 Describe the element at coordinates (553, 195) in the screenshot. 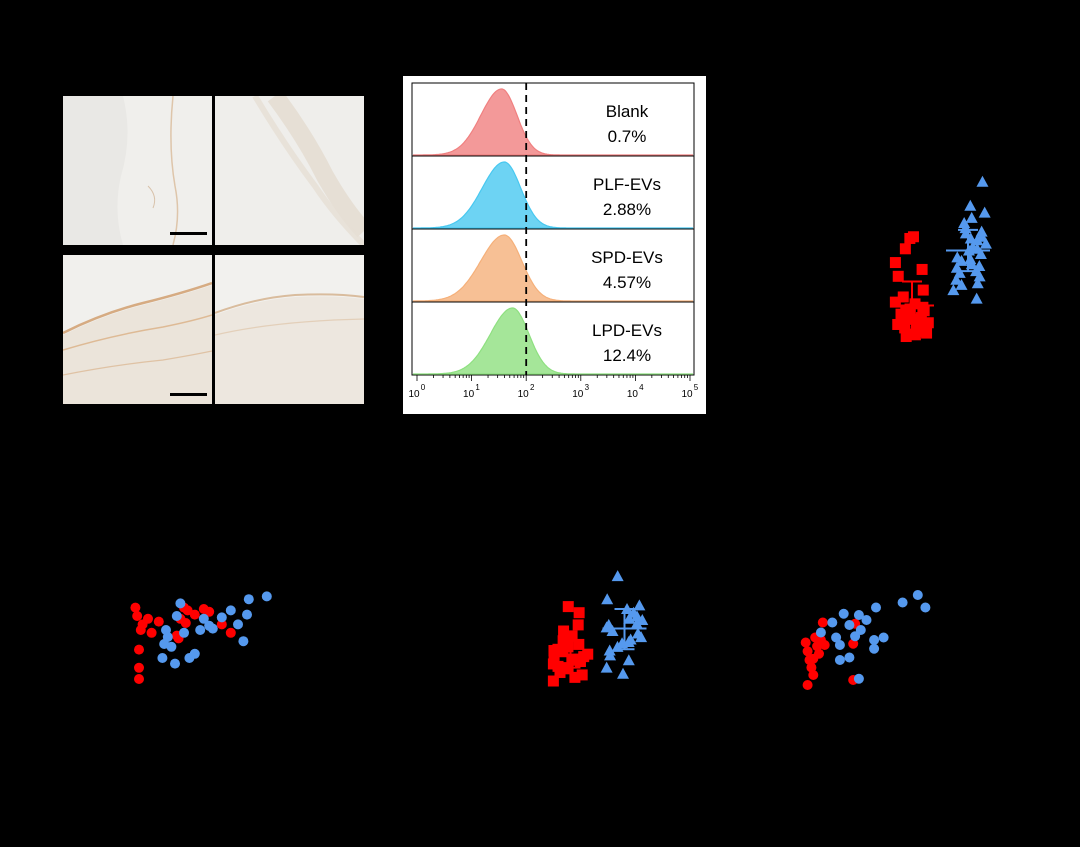

I see `histogram-plf-evs` at that location.